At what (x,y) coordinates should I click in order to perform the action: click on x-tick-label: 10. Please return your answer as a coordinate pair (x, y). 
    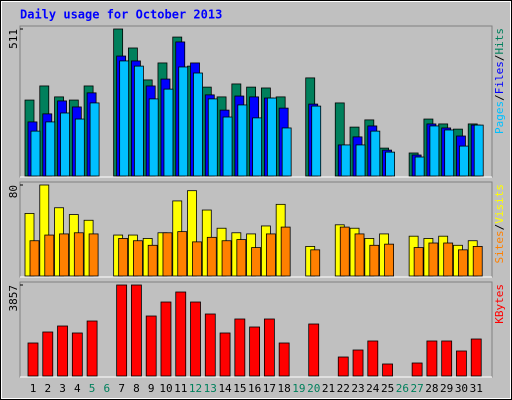
    Looking at the image, I should click on (165, 388).